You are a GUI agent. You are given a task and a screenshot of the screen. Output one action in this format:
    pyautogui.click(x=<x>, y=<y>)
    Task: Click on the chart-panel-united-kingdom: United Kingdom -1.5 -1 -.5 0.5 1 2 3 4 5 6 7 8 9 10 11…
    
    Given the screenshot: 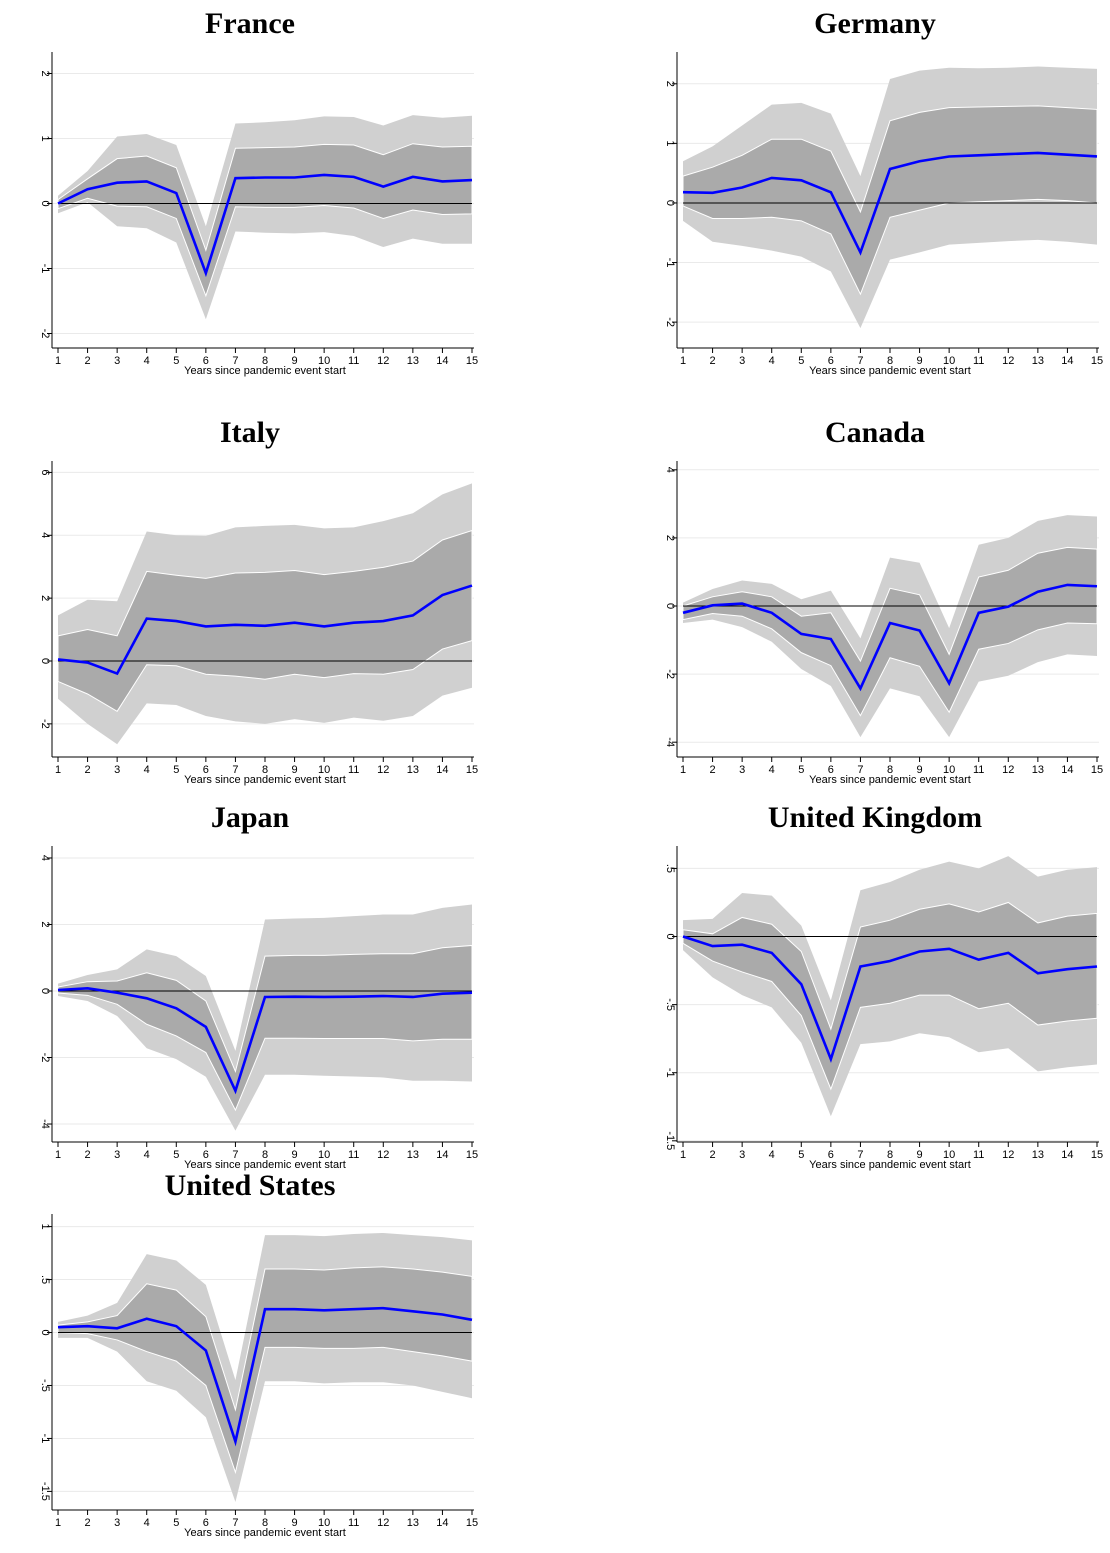 What is the action you would take?
    pyautogui.click(x=875, y=990)
    